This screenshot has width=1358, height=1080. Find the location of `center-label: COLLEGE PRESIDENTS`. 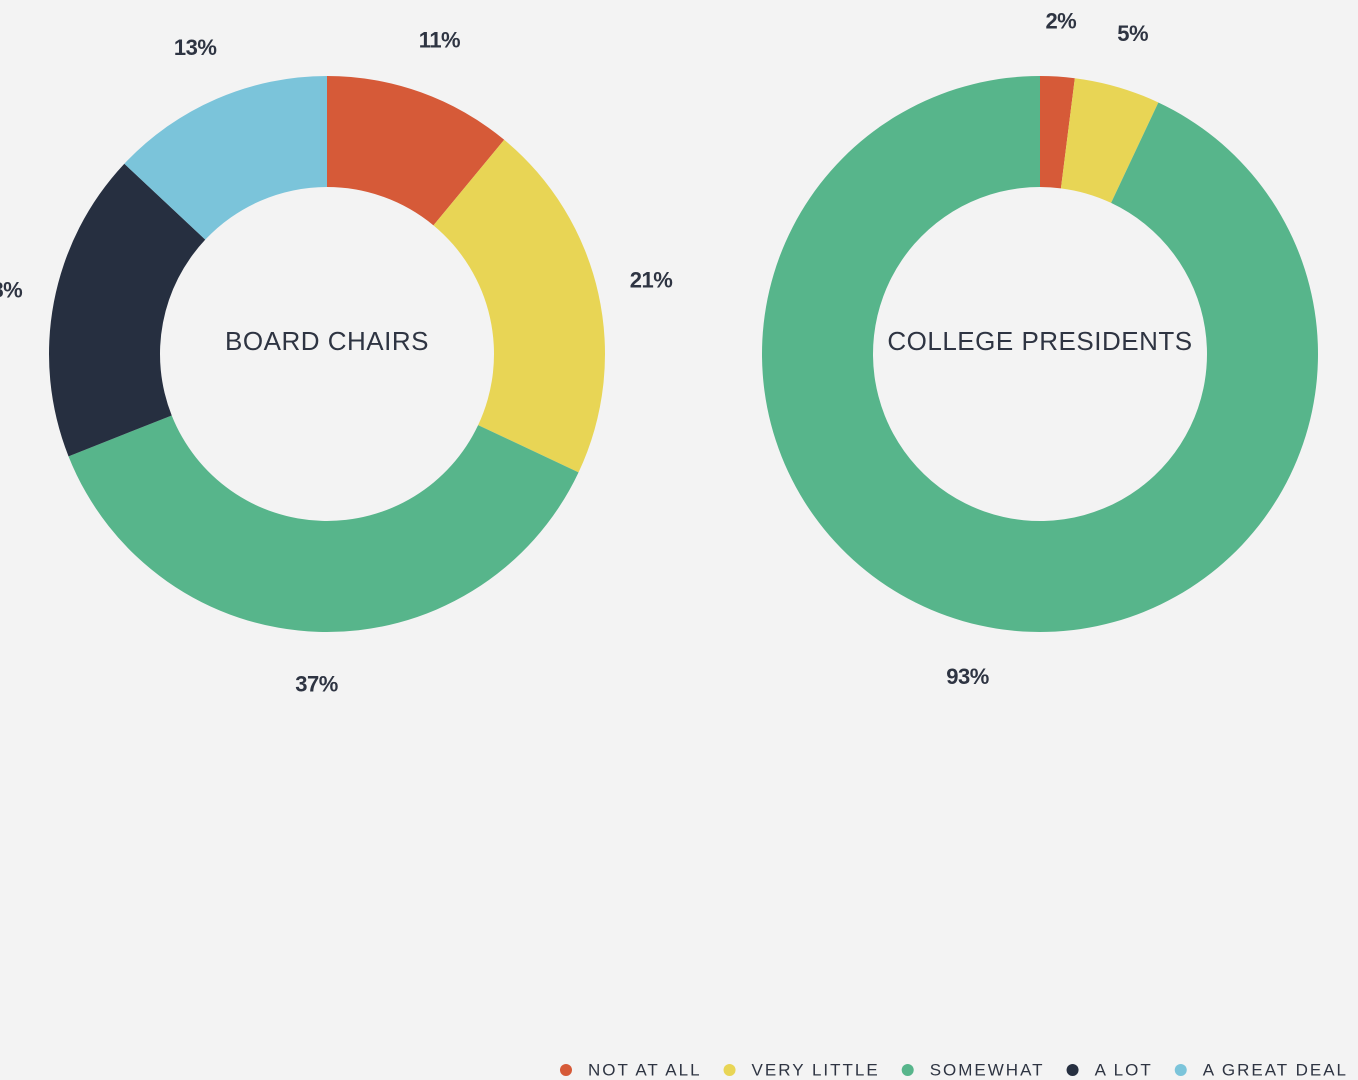

center-label: COLLEGE PRESIDENTS is located at coordinates (1039, 341).